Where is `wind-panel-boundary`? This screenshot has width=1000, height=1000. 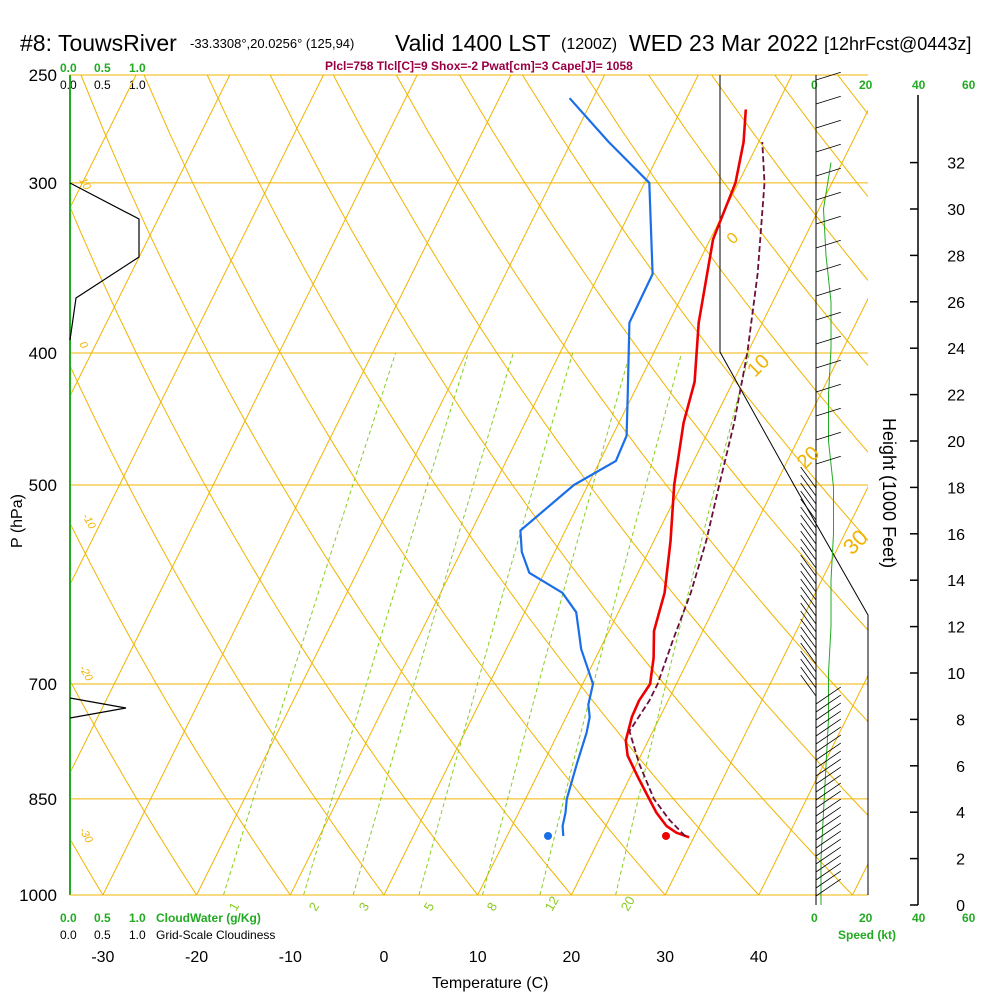 wind-panel-boundary is located at coordinates (794, 485).